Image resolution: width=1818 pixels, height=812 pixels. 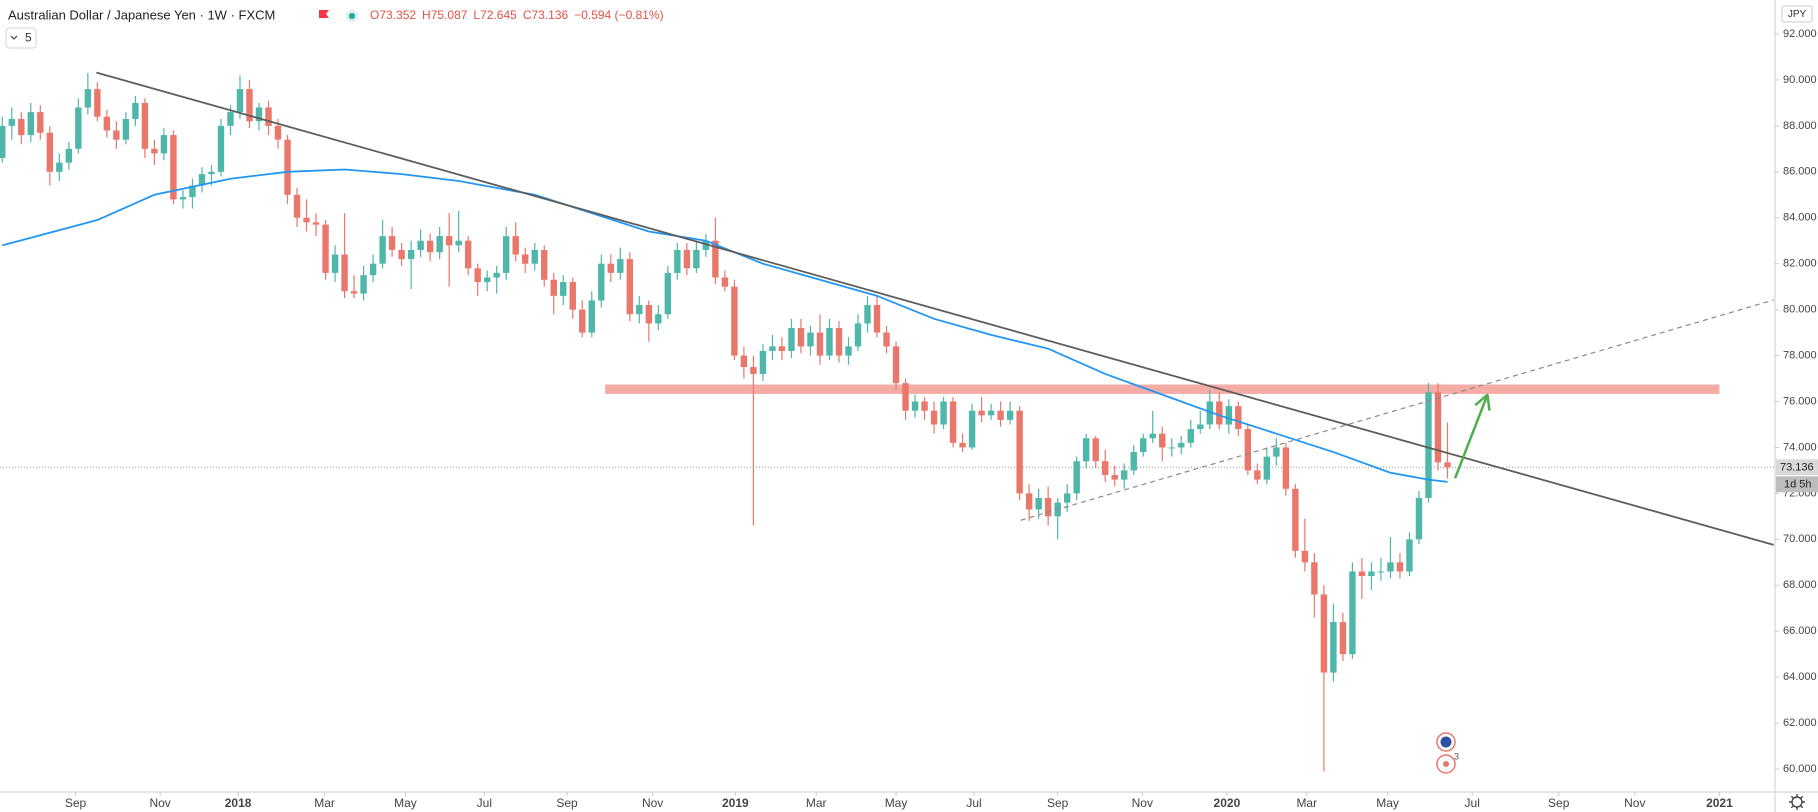 I want to click on y-tick-label: 88.000, so click(x=1800, y=126).